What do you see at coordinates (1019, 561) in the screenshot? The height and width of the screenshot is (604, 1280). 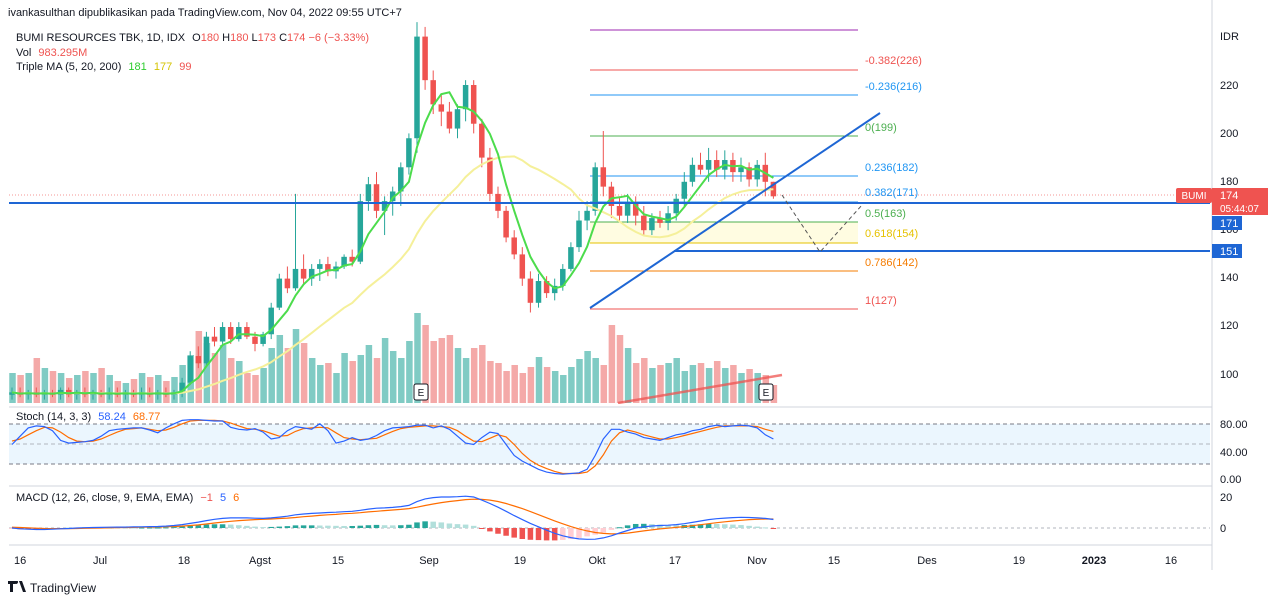 I see `time-axis-tick: 19` at bounding box center [1019, 561].